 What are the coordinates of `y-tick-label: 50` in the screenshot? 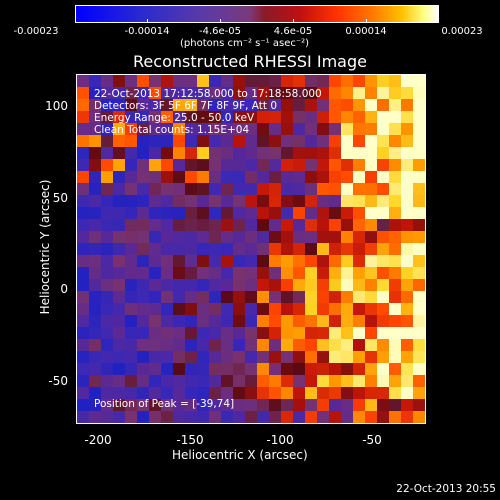 It's located at (60, 198).